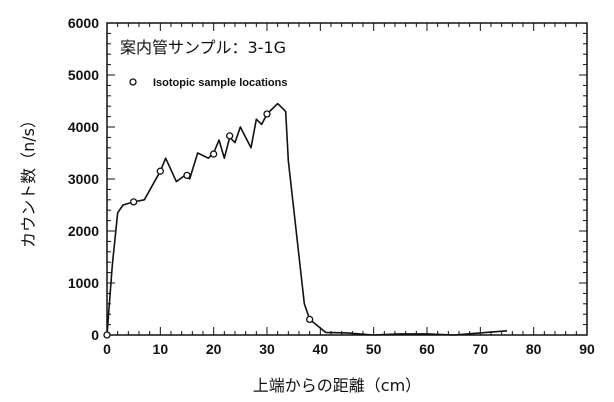 The image size is (614, 402). I want to click on x-tick-label: 20, so click(214, 349).